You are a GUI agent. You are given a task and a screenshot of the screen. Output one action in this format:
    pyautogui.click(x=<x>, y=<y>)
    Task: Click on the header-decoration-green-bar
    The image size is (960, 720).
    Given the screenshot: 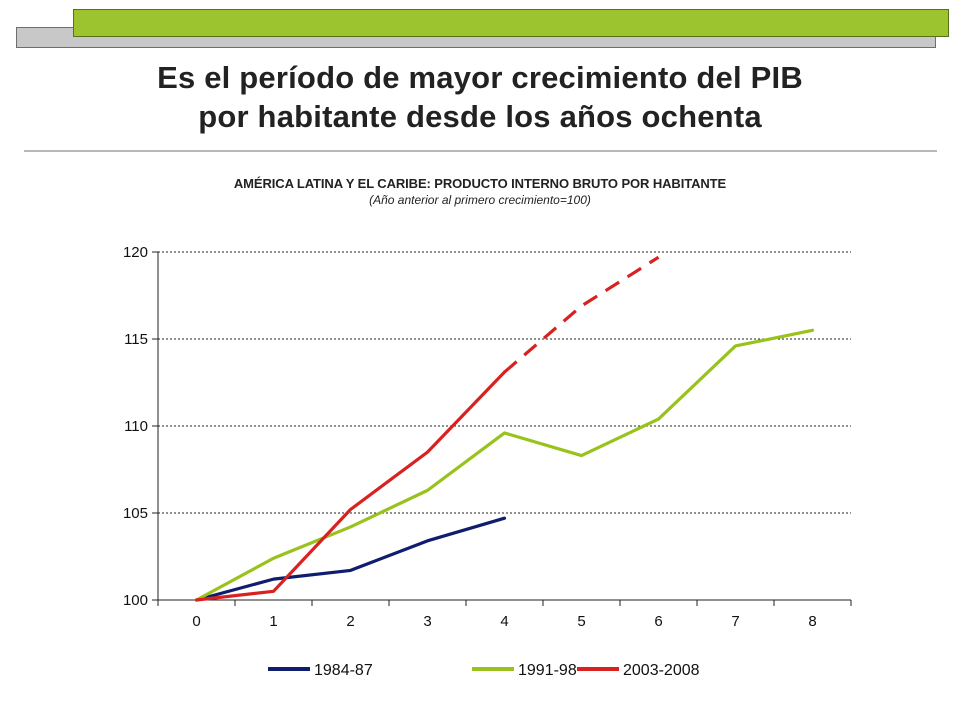 What is the action you would take?
    pyautogui.click(x=511, y=23)
    